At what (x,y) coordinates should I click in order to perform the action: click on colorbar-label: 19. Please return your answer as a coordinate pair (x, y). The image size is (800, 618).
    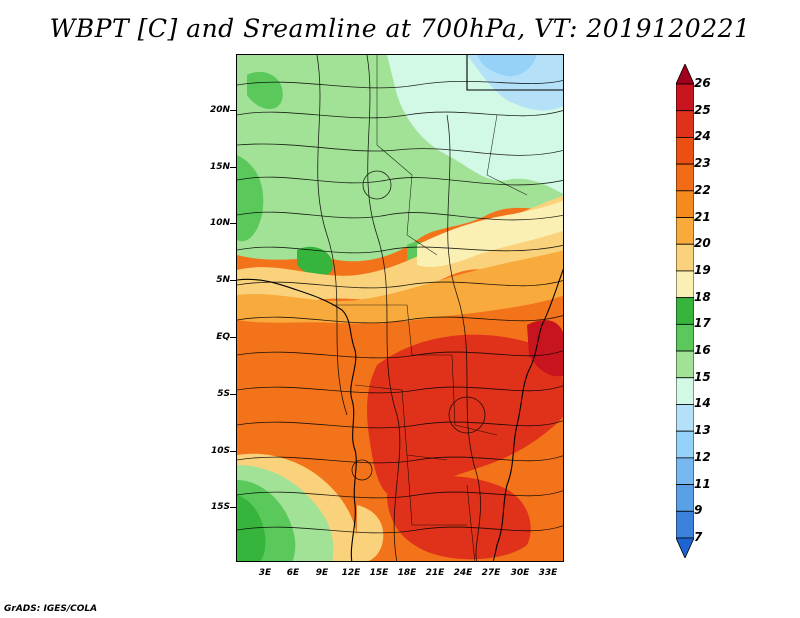
    Looking at the image, I should click on (702, 269).